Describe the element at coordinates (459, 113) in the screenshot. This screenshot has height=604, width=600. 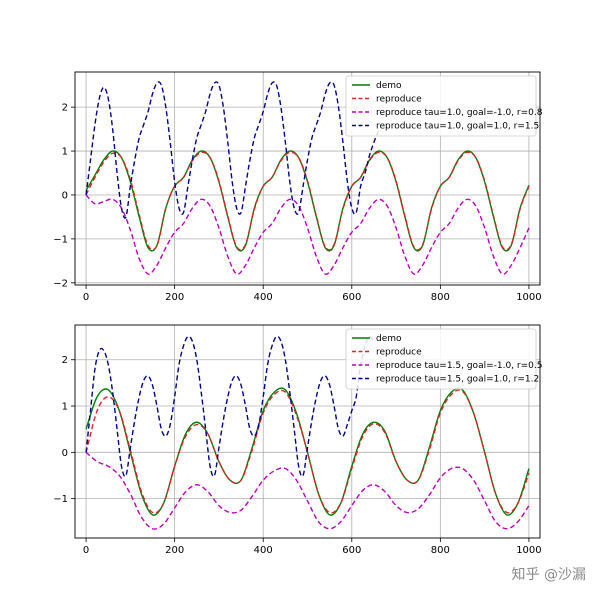
I see `legend-label: reproduce tau=1.0, goal=-1.0, r=0.8` at that location.